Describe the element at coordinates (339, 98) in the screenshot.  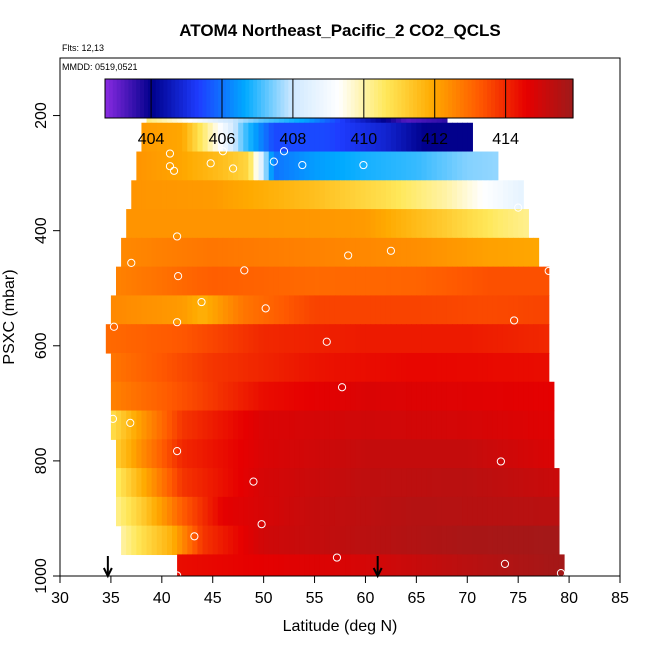
I see `colorbar` at that location.